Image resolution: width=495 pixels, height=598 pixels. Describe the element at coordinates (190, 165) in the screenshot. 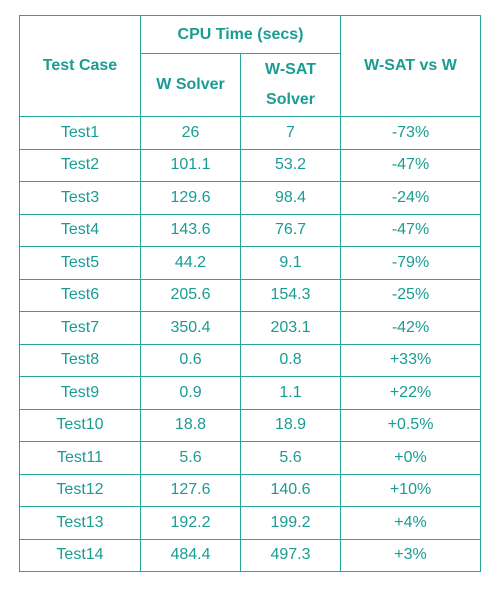

I see `cell-w-solver: 101.1` at that location.